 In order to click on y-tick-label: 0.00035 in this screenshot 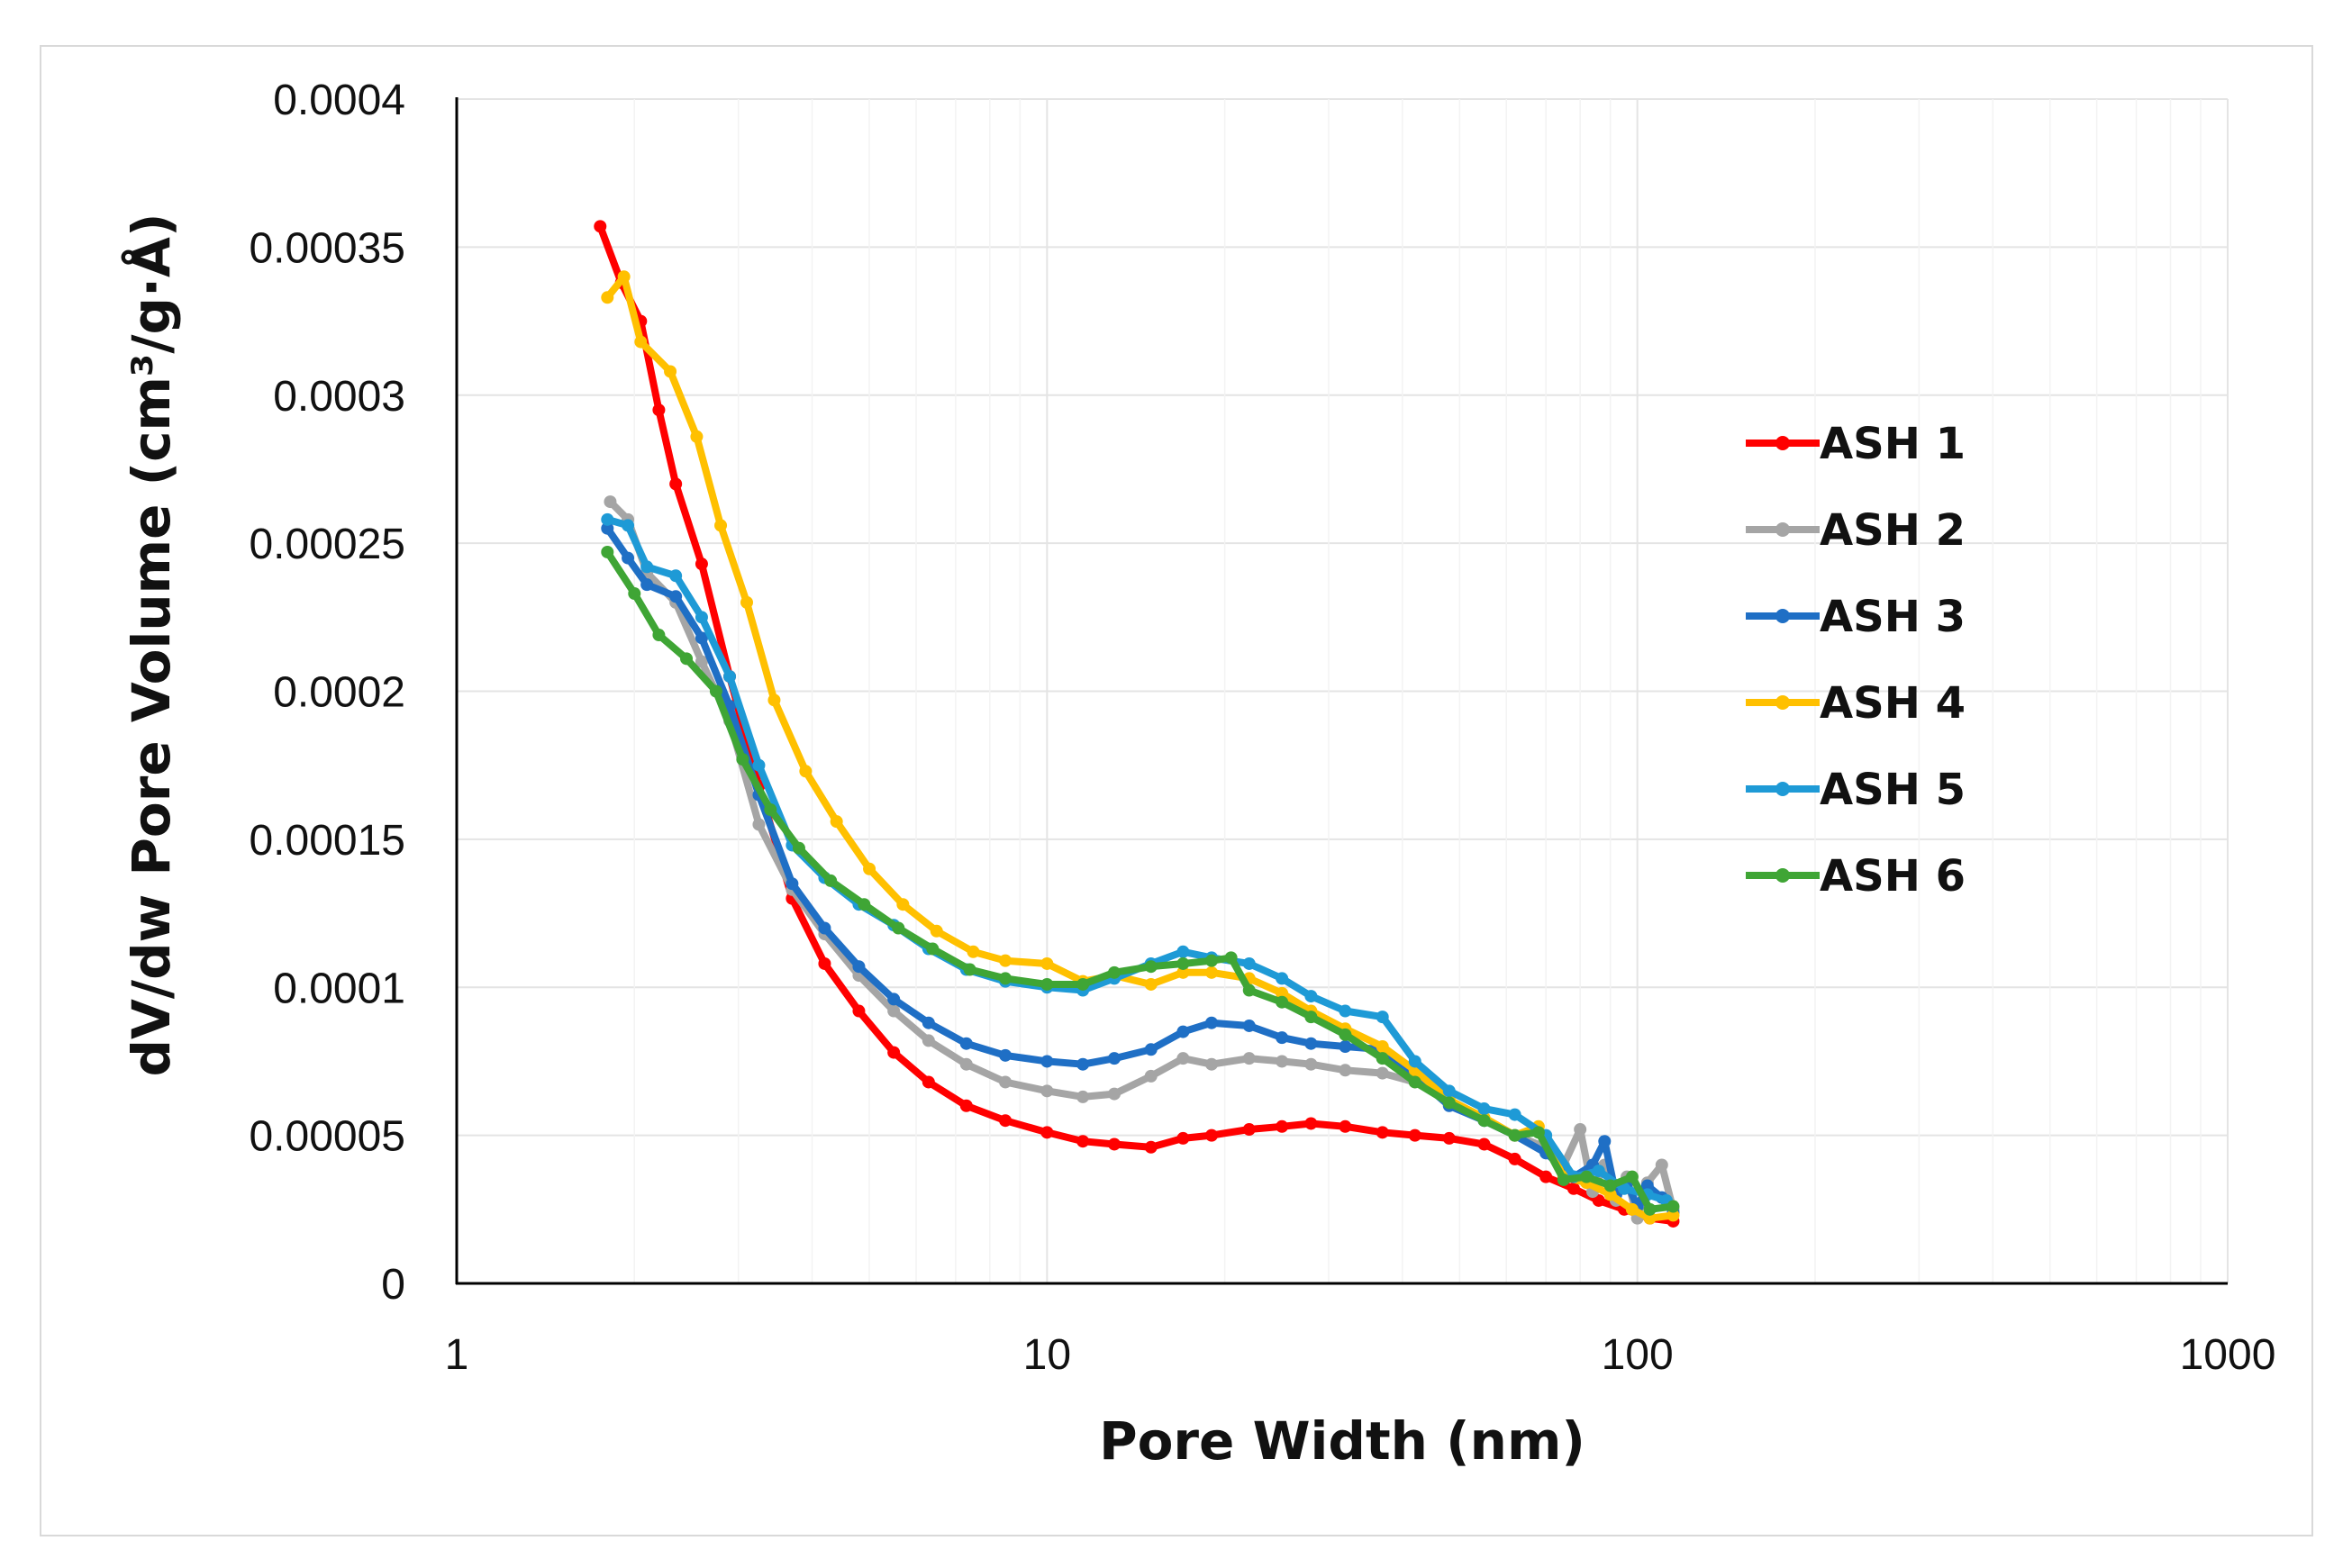, I will do `click(327, 248)`.